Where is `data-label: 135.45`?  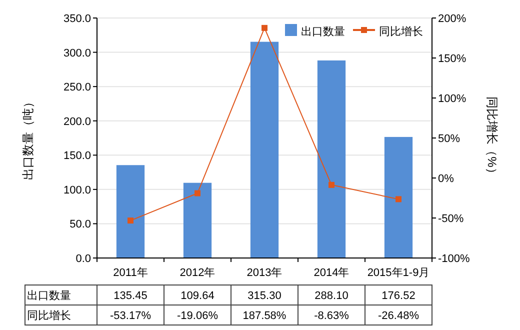
data-label: 135.45 is located at coordinates (131, 296).